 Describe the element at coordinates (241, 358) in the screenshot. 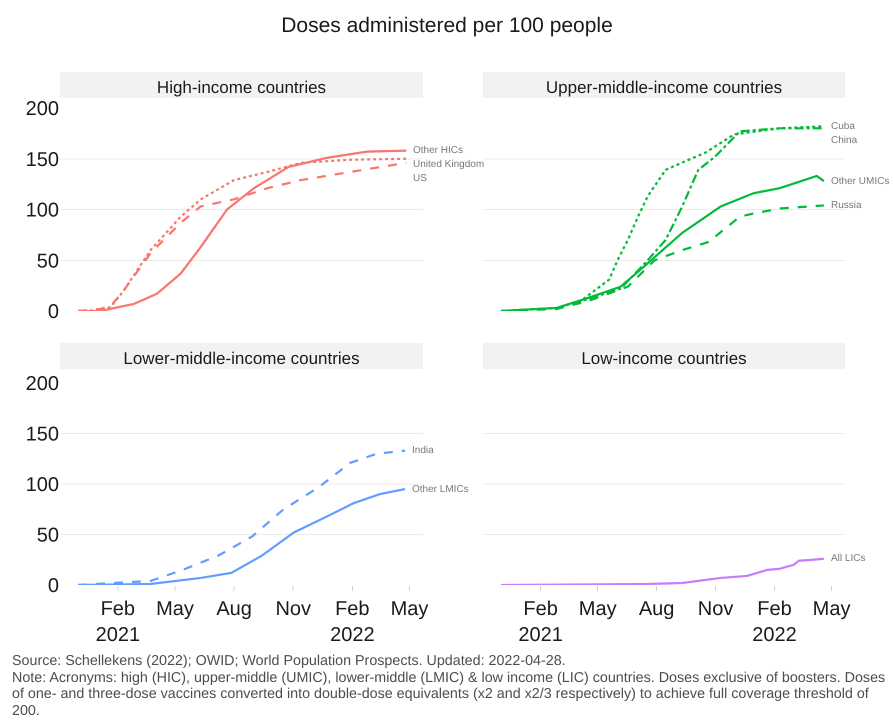

I see `chart-title: Lower-middle-income countries` at that location.